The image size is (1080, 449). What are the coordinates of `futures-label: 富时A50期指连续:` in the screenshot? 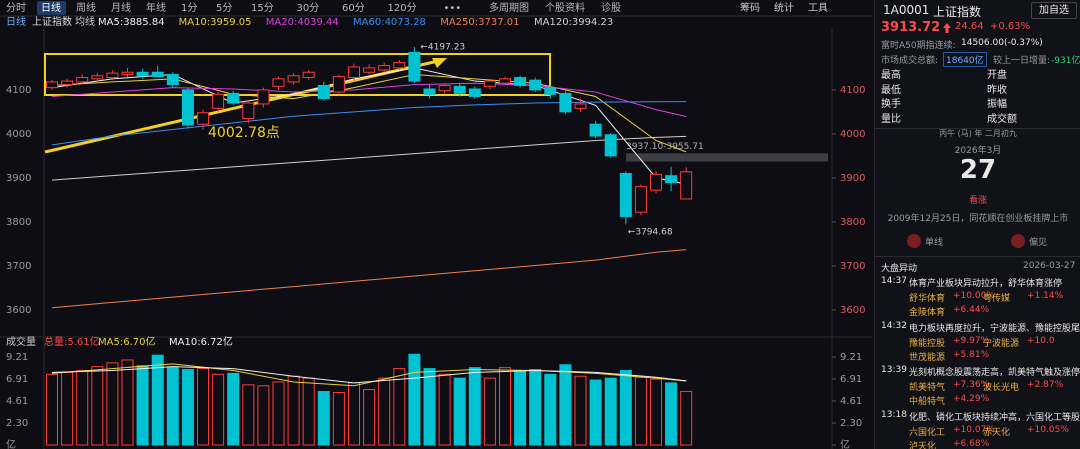 It's located at (918, 46).